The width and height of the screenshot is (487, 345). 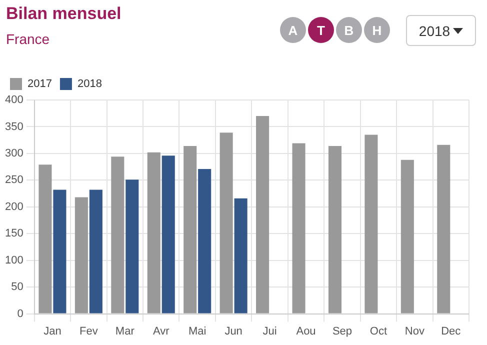 What do you see at coordinates (89, 331) in the screenshot?
I see `x-tick-label: Fev` at bounding box center [89, 331].